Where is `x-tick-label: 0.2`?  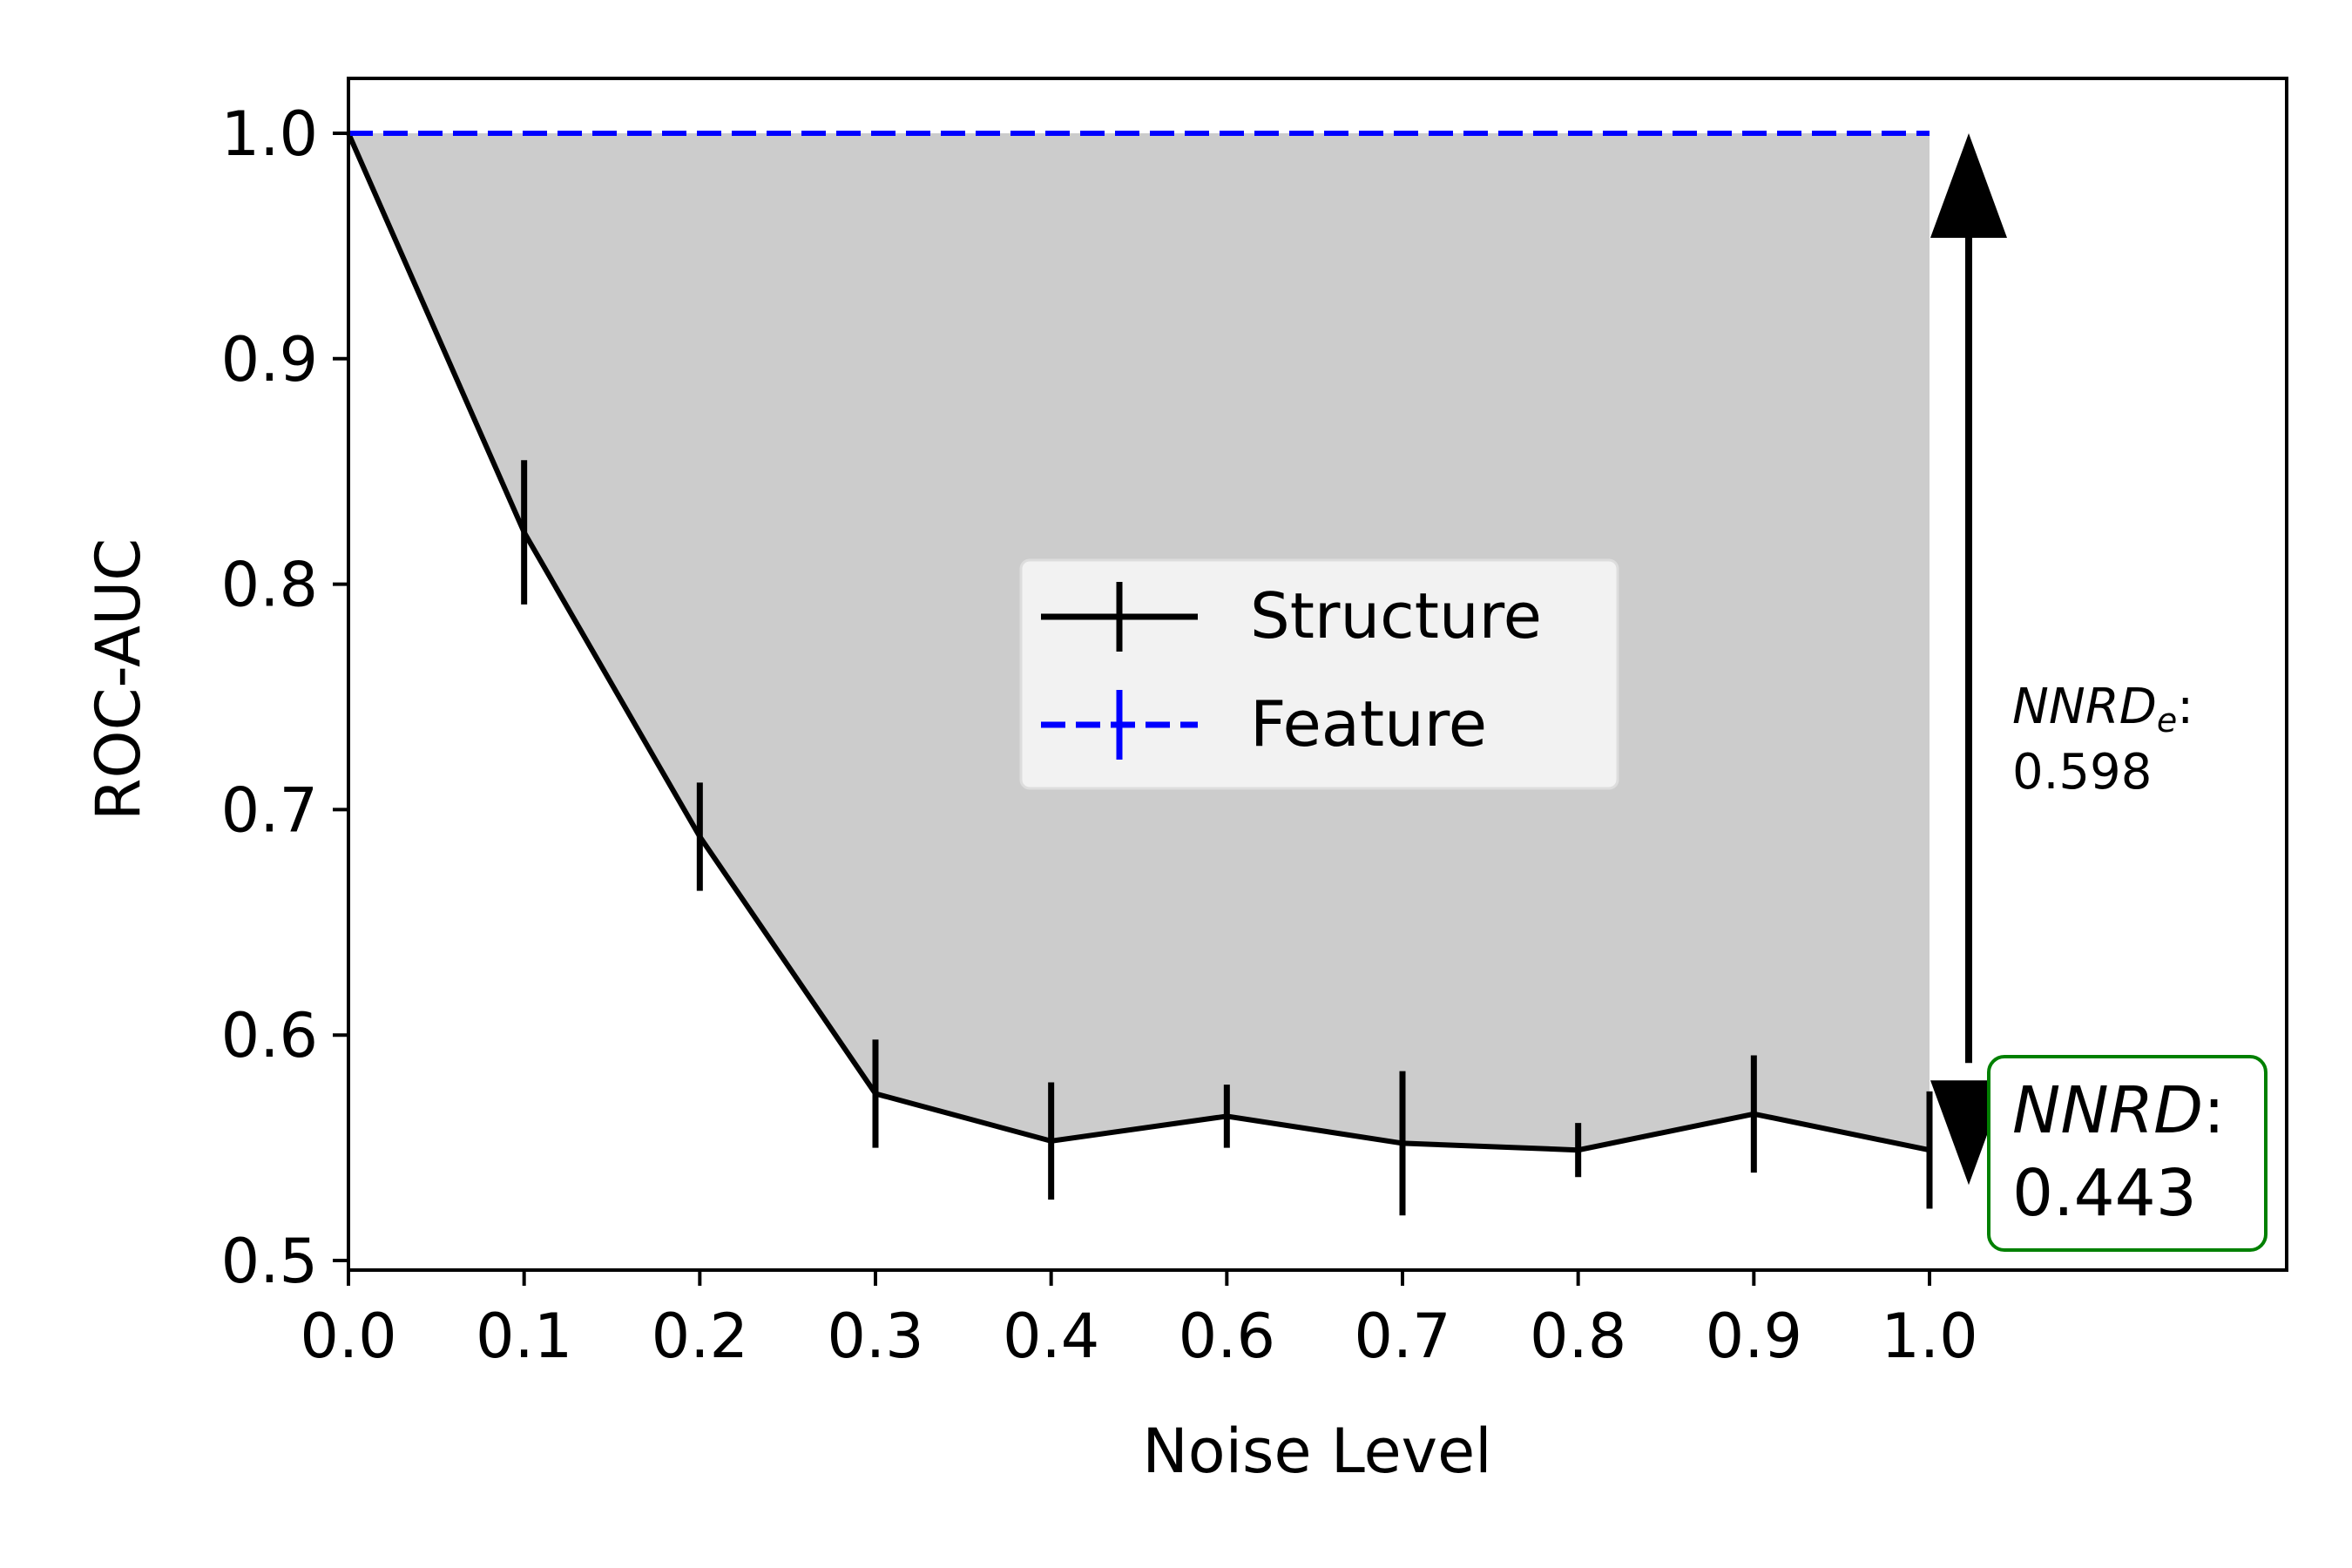 x-tick-label: 0.2 is located at coordinates (700, 1336).